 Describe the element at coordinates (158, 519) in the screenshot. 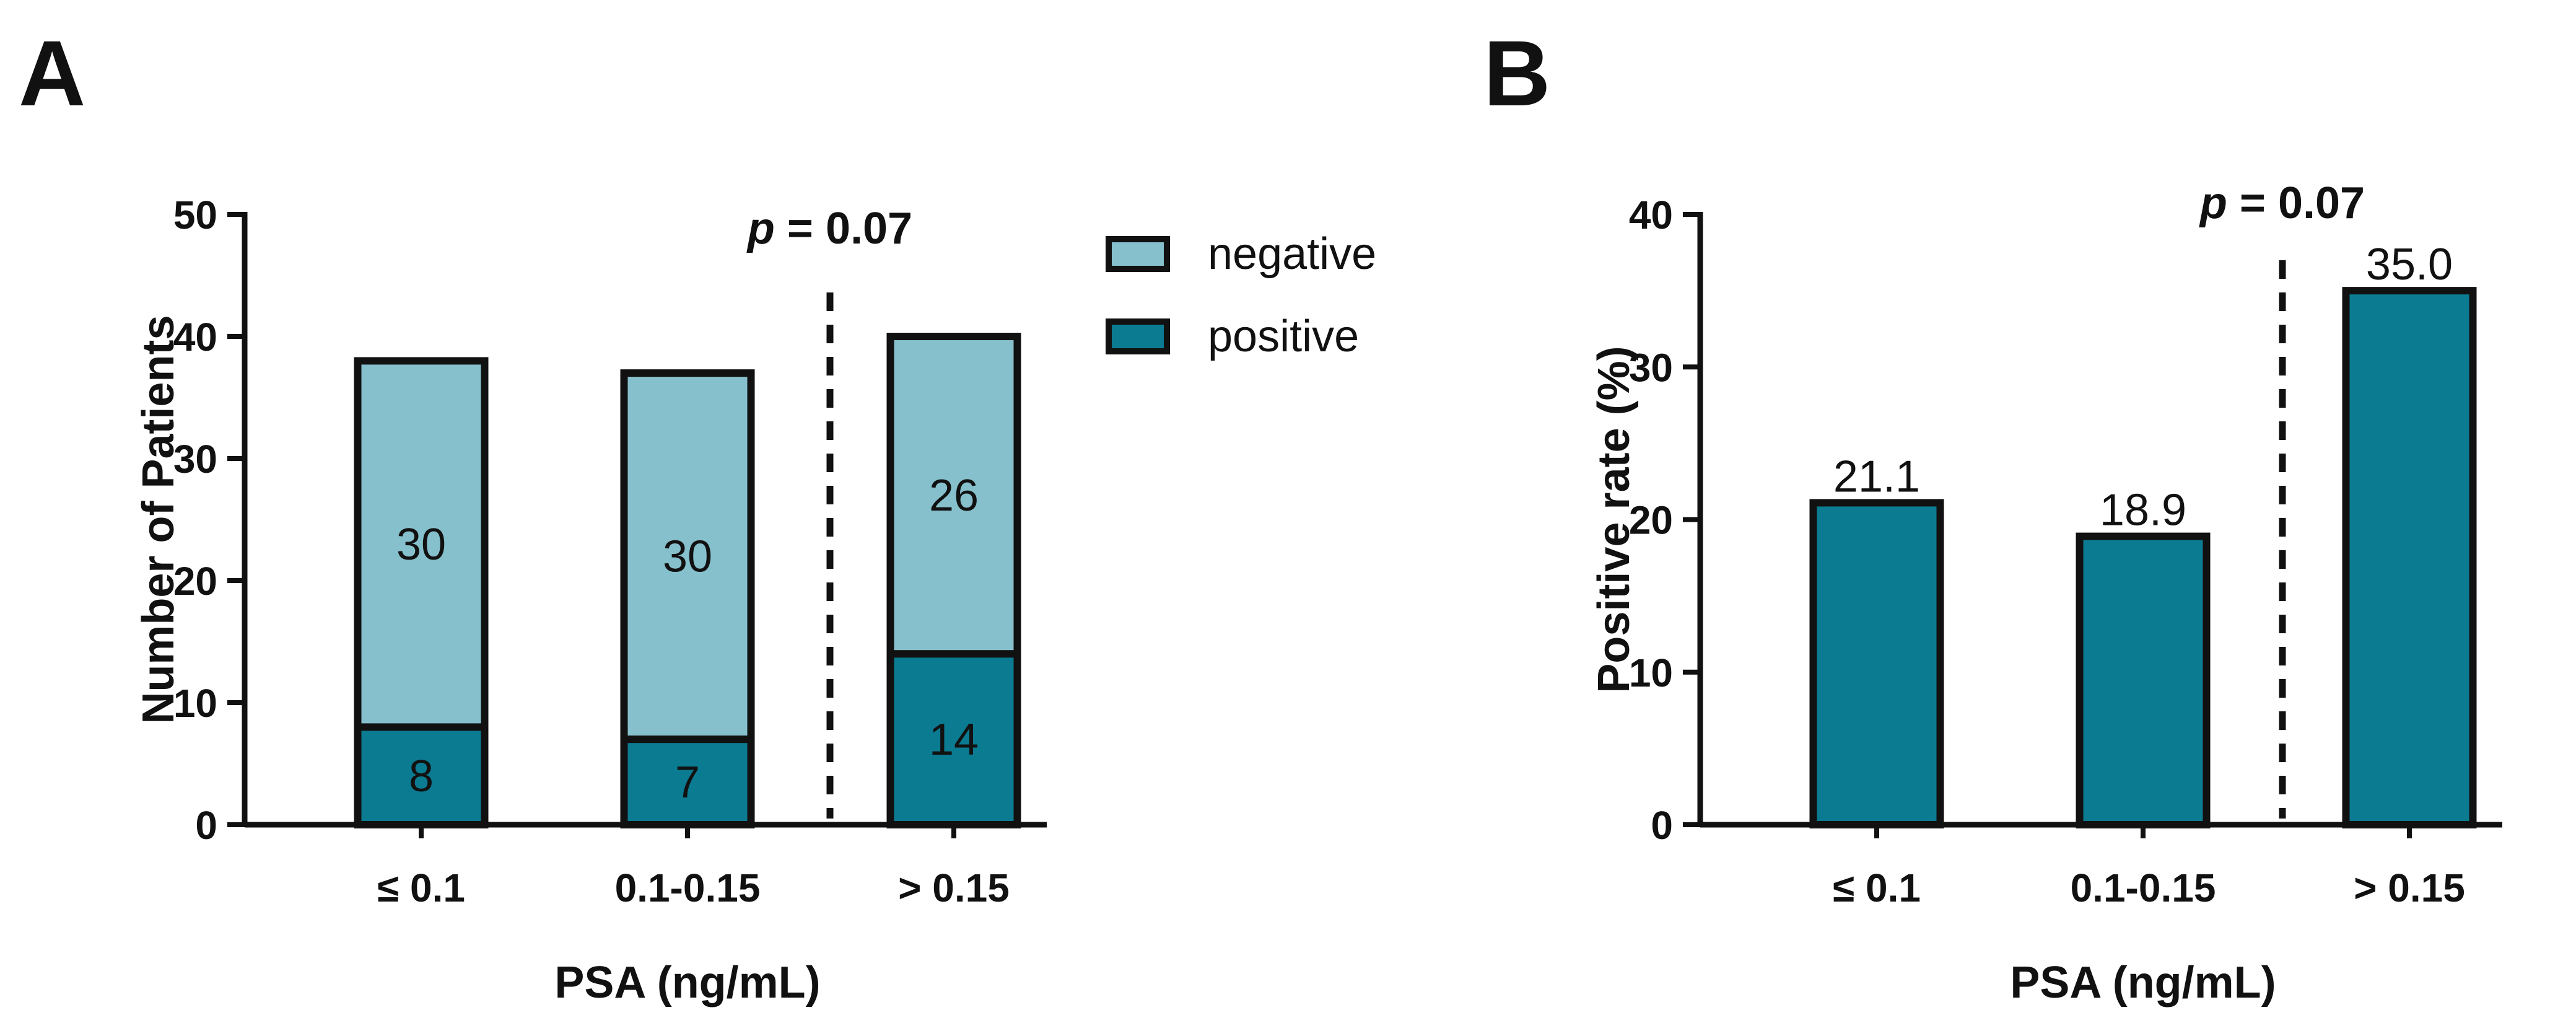

I see `y-axis-title: Number of Patients` at that location.